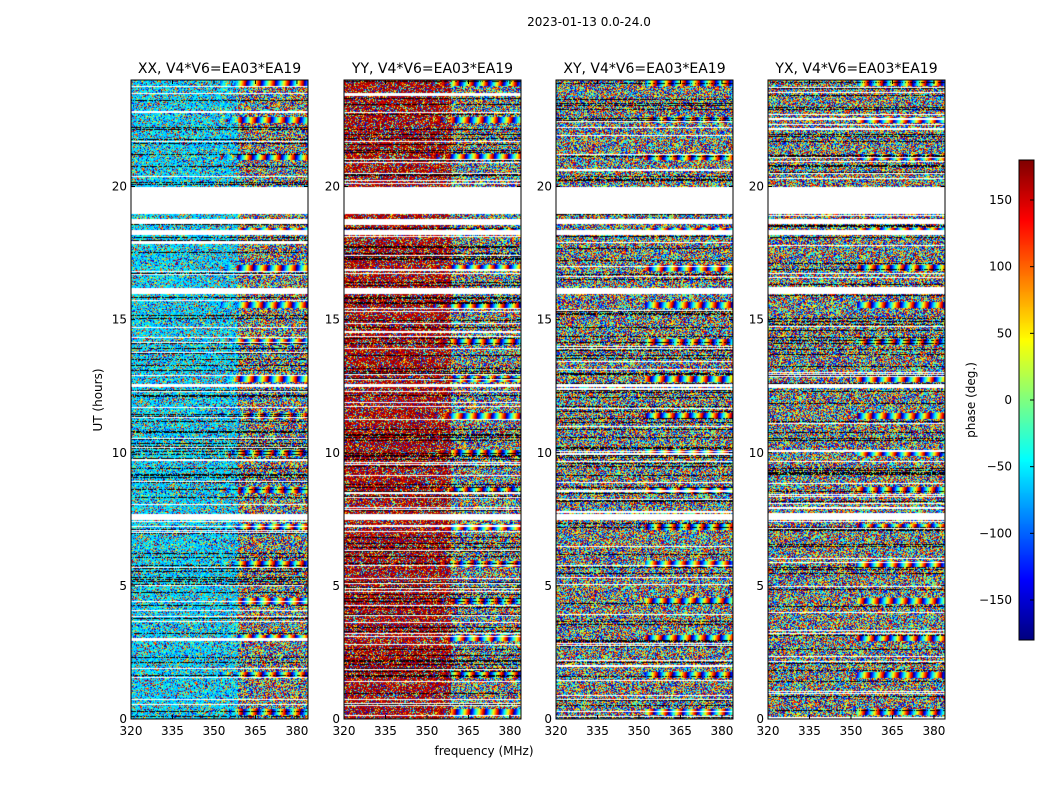  Describe the element at coordinates (999, 400) in the screenshot. I see `colorbar: −150 −100 −50 0 50 100 150 phase (deg.)` at that location.